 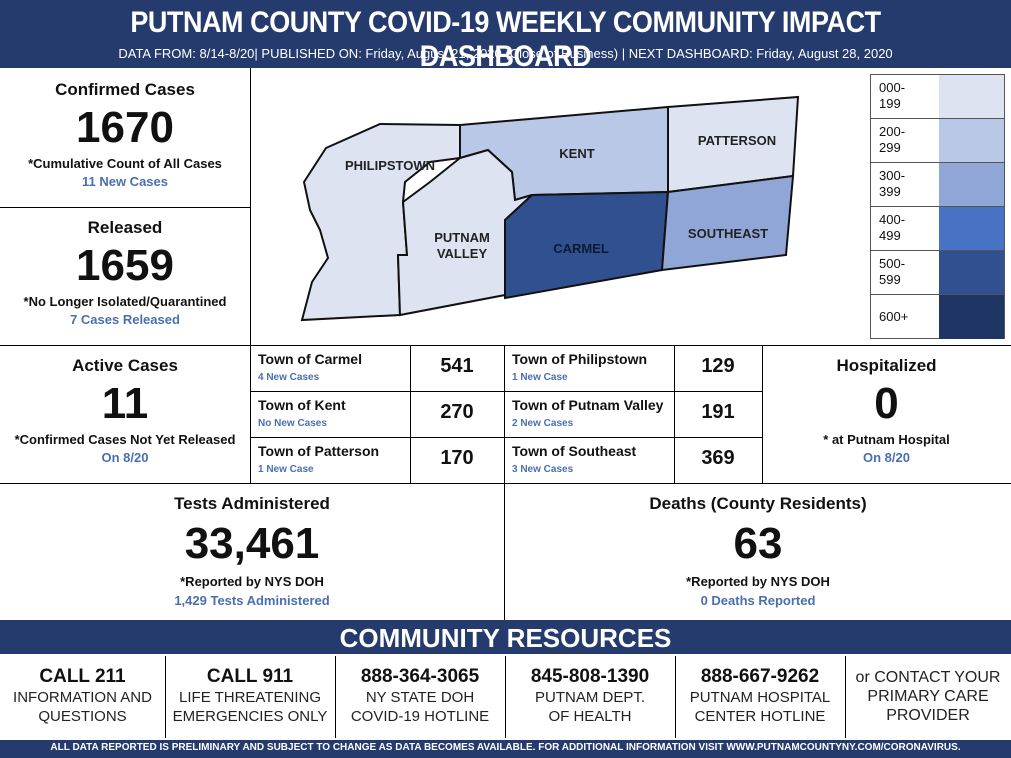 I want to click on confirmed-value: 1670, so click(x=125, y=127).